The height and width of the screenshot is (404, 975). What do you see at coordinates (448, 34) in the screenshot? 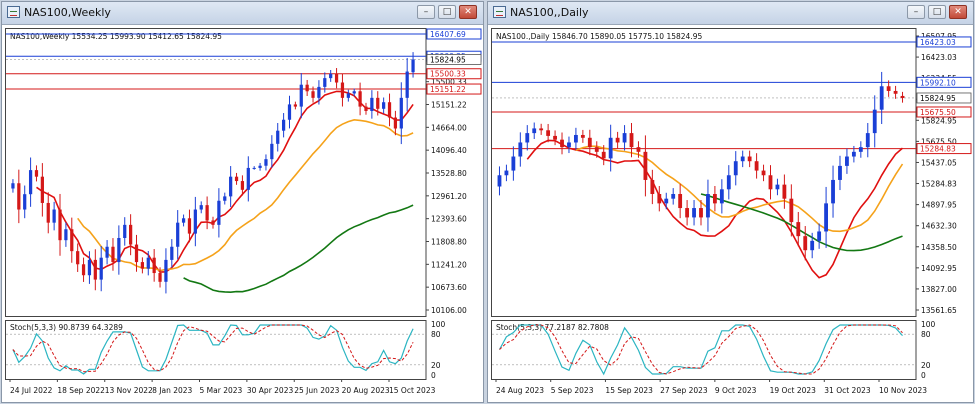
I see `price-level-tag-text: 16407.69` at bounding box center [448, 34].